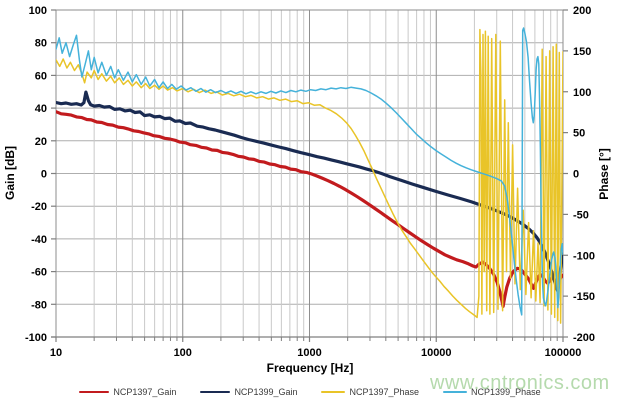 Image resolution: width=620 pixels, height=406 pixels. What do you see at coordinates (579, 134) in the screenshot?
I see `svg-text: 50` at bounding box center [579, 134].